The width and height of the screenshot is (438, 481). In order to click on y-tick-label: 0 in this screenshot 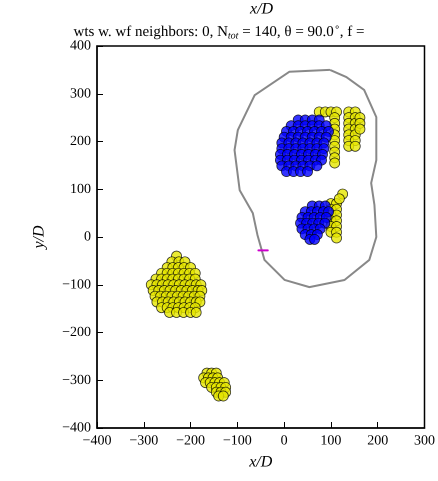, I will do `click(87, 237)`.